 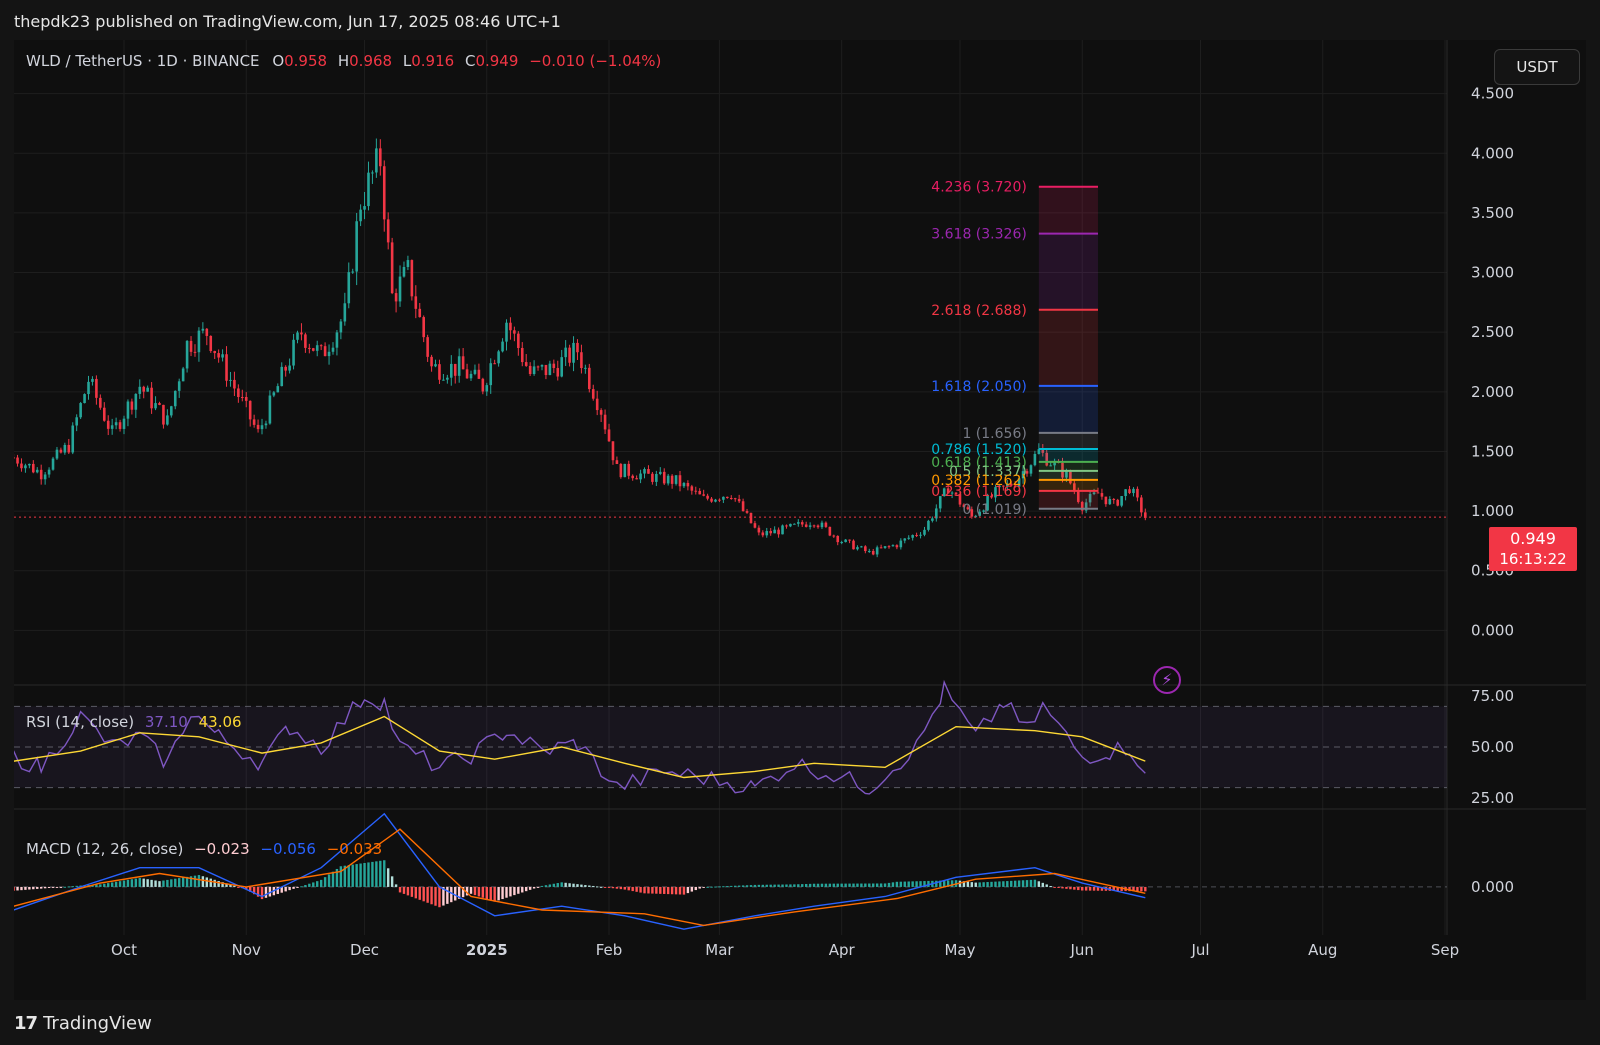 I want to click on symbol-name: WLD / TetherUS · 1D · BINANCE, so click(x=143, y=61).